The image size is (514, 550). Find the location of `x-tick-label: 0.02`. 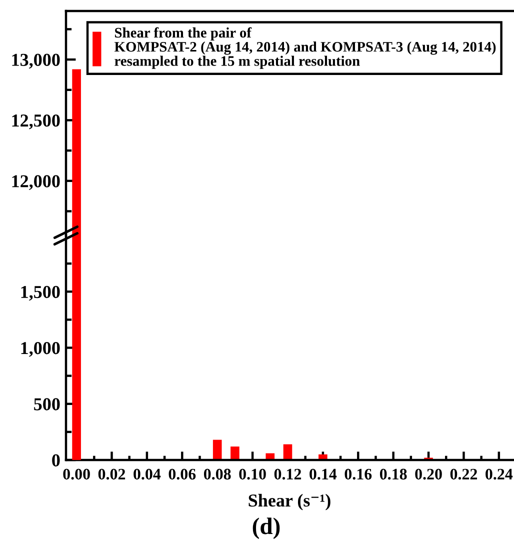

x-tick-label: 0.02 is located at coordinates (112, 474).